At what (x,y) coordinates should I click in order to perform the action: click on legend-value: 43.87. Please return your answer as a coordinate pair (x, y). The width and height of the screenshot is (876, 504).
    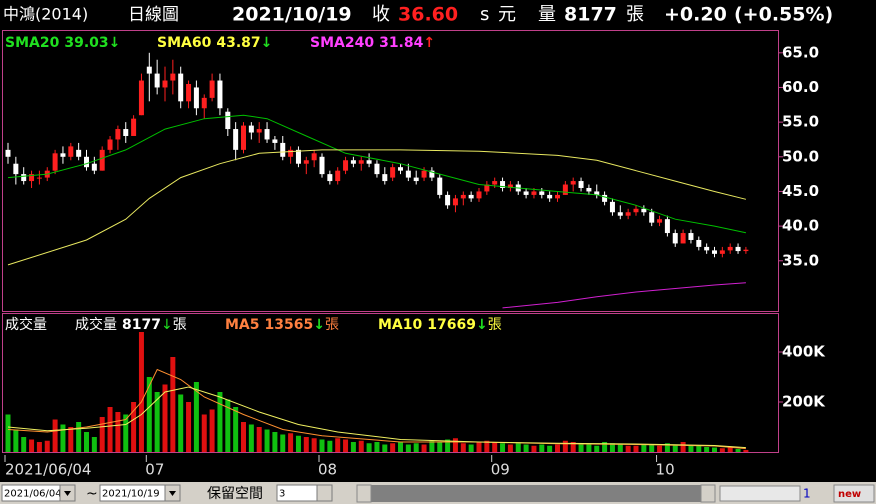
    Looking at the image, I should click on (238, 43).